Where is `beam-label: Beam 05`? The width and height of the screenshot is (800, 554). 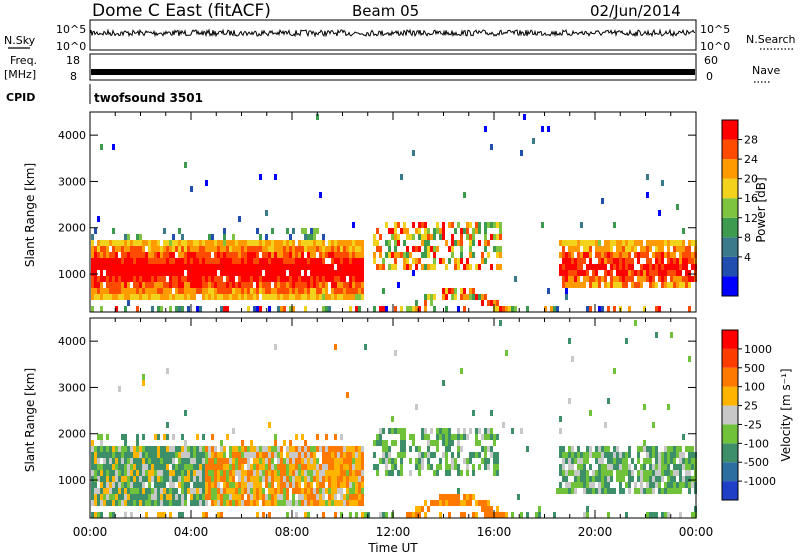 beam-label: Beam 05 is located at coordinates (385, 11).